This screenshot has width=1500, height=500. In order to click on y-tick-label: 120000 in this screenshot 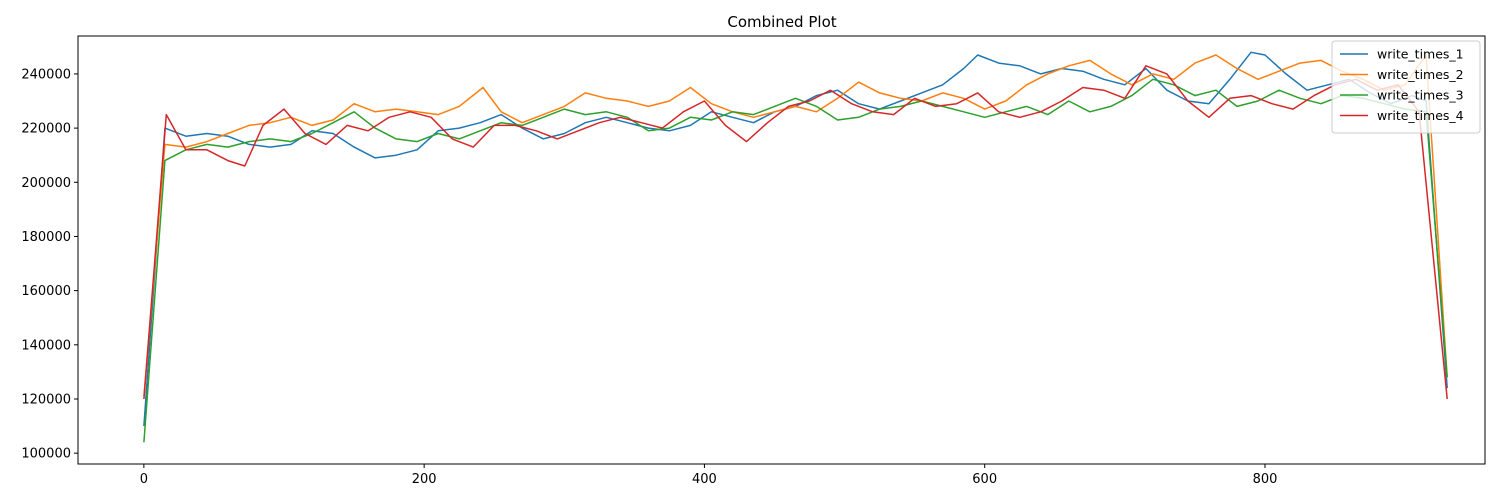, I will do `click(46, 399)`.